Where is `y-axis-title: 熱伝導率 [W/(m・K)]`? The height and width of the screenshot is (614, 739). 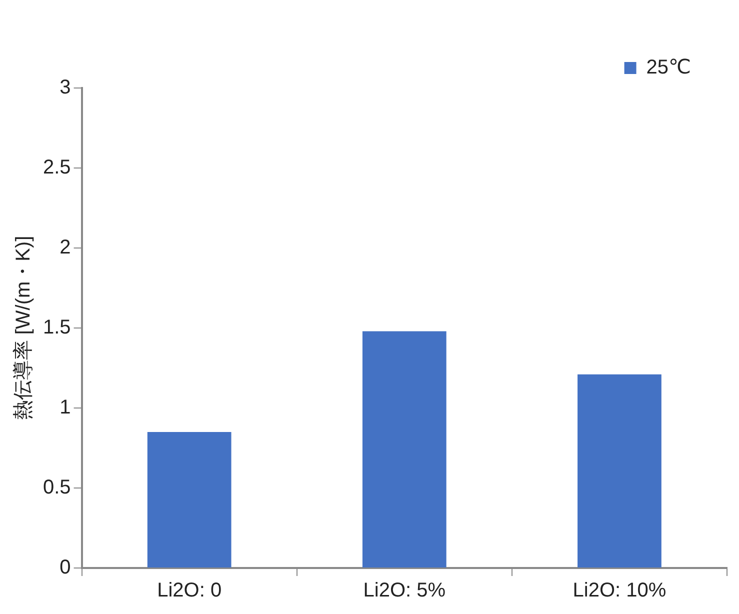 y-axis-title: 熱伝導率 [W/(m・K)] is located at coordinates (23, 328).